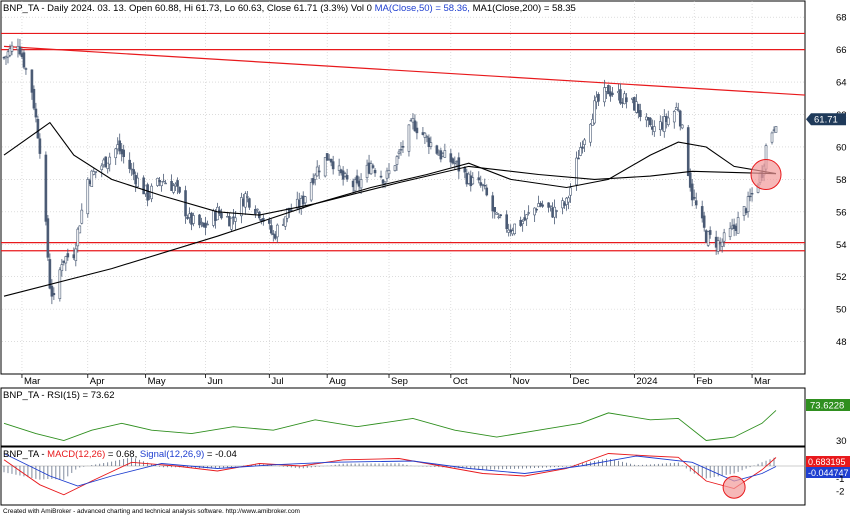 The image size is (850, 515). What do you see at coordinates (172, 454) in the screenshot?
I see `signal-label: Signal(12,26,9)` at bounding box center [172, 454].